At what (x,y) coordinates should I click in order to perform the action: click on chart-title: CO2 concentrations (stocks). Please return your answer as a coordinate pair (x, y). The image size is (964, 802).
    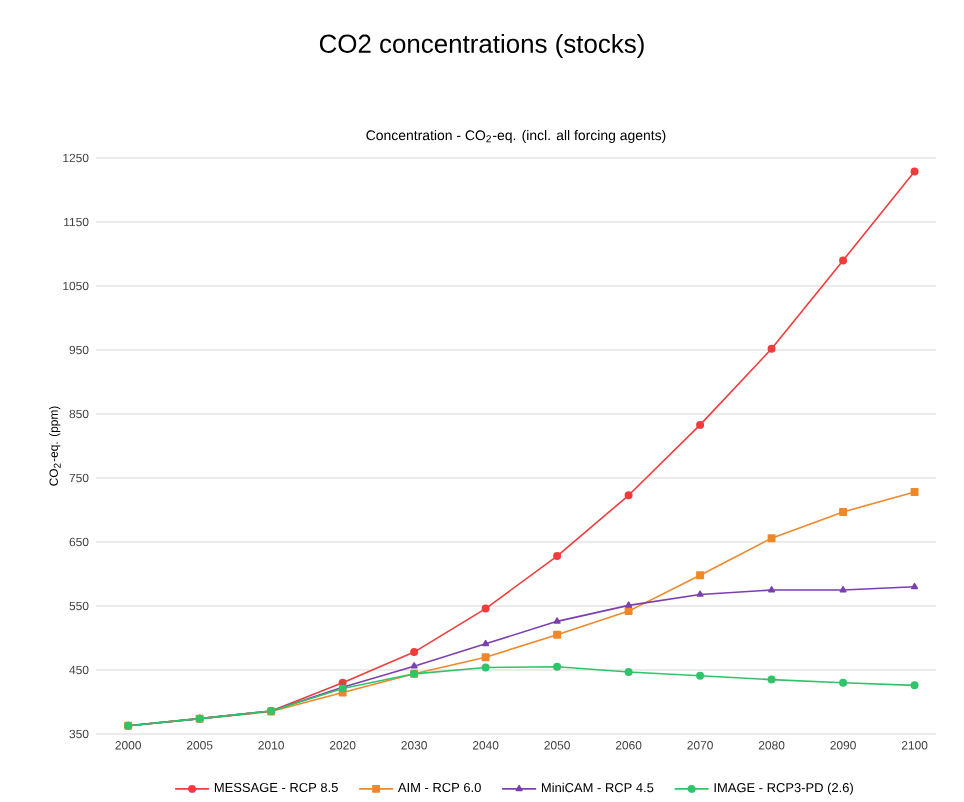
    Looking at the image, I should click on (481, 46).